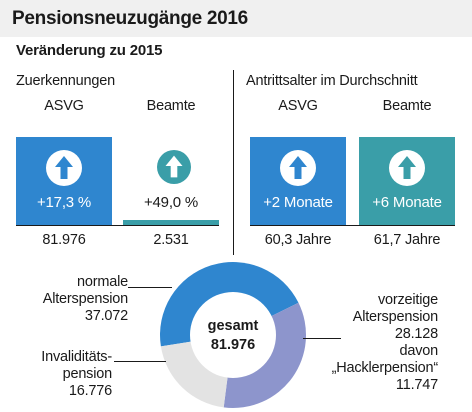 Image resolution: width=472 pixels, height=412 pixels. I want to click on page-subtitle: Veränderung zu 2015, so click(89, 50).